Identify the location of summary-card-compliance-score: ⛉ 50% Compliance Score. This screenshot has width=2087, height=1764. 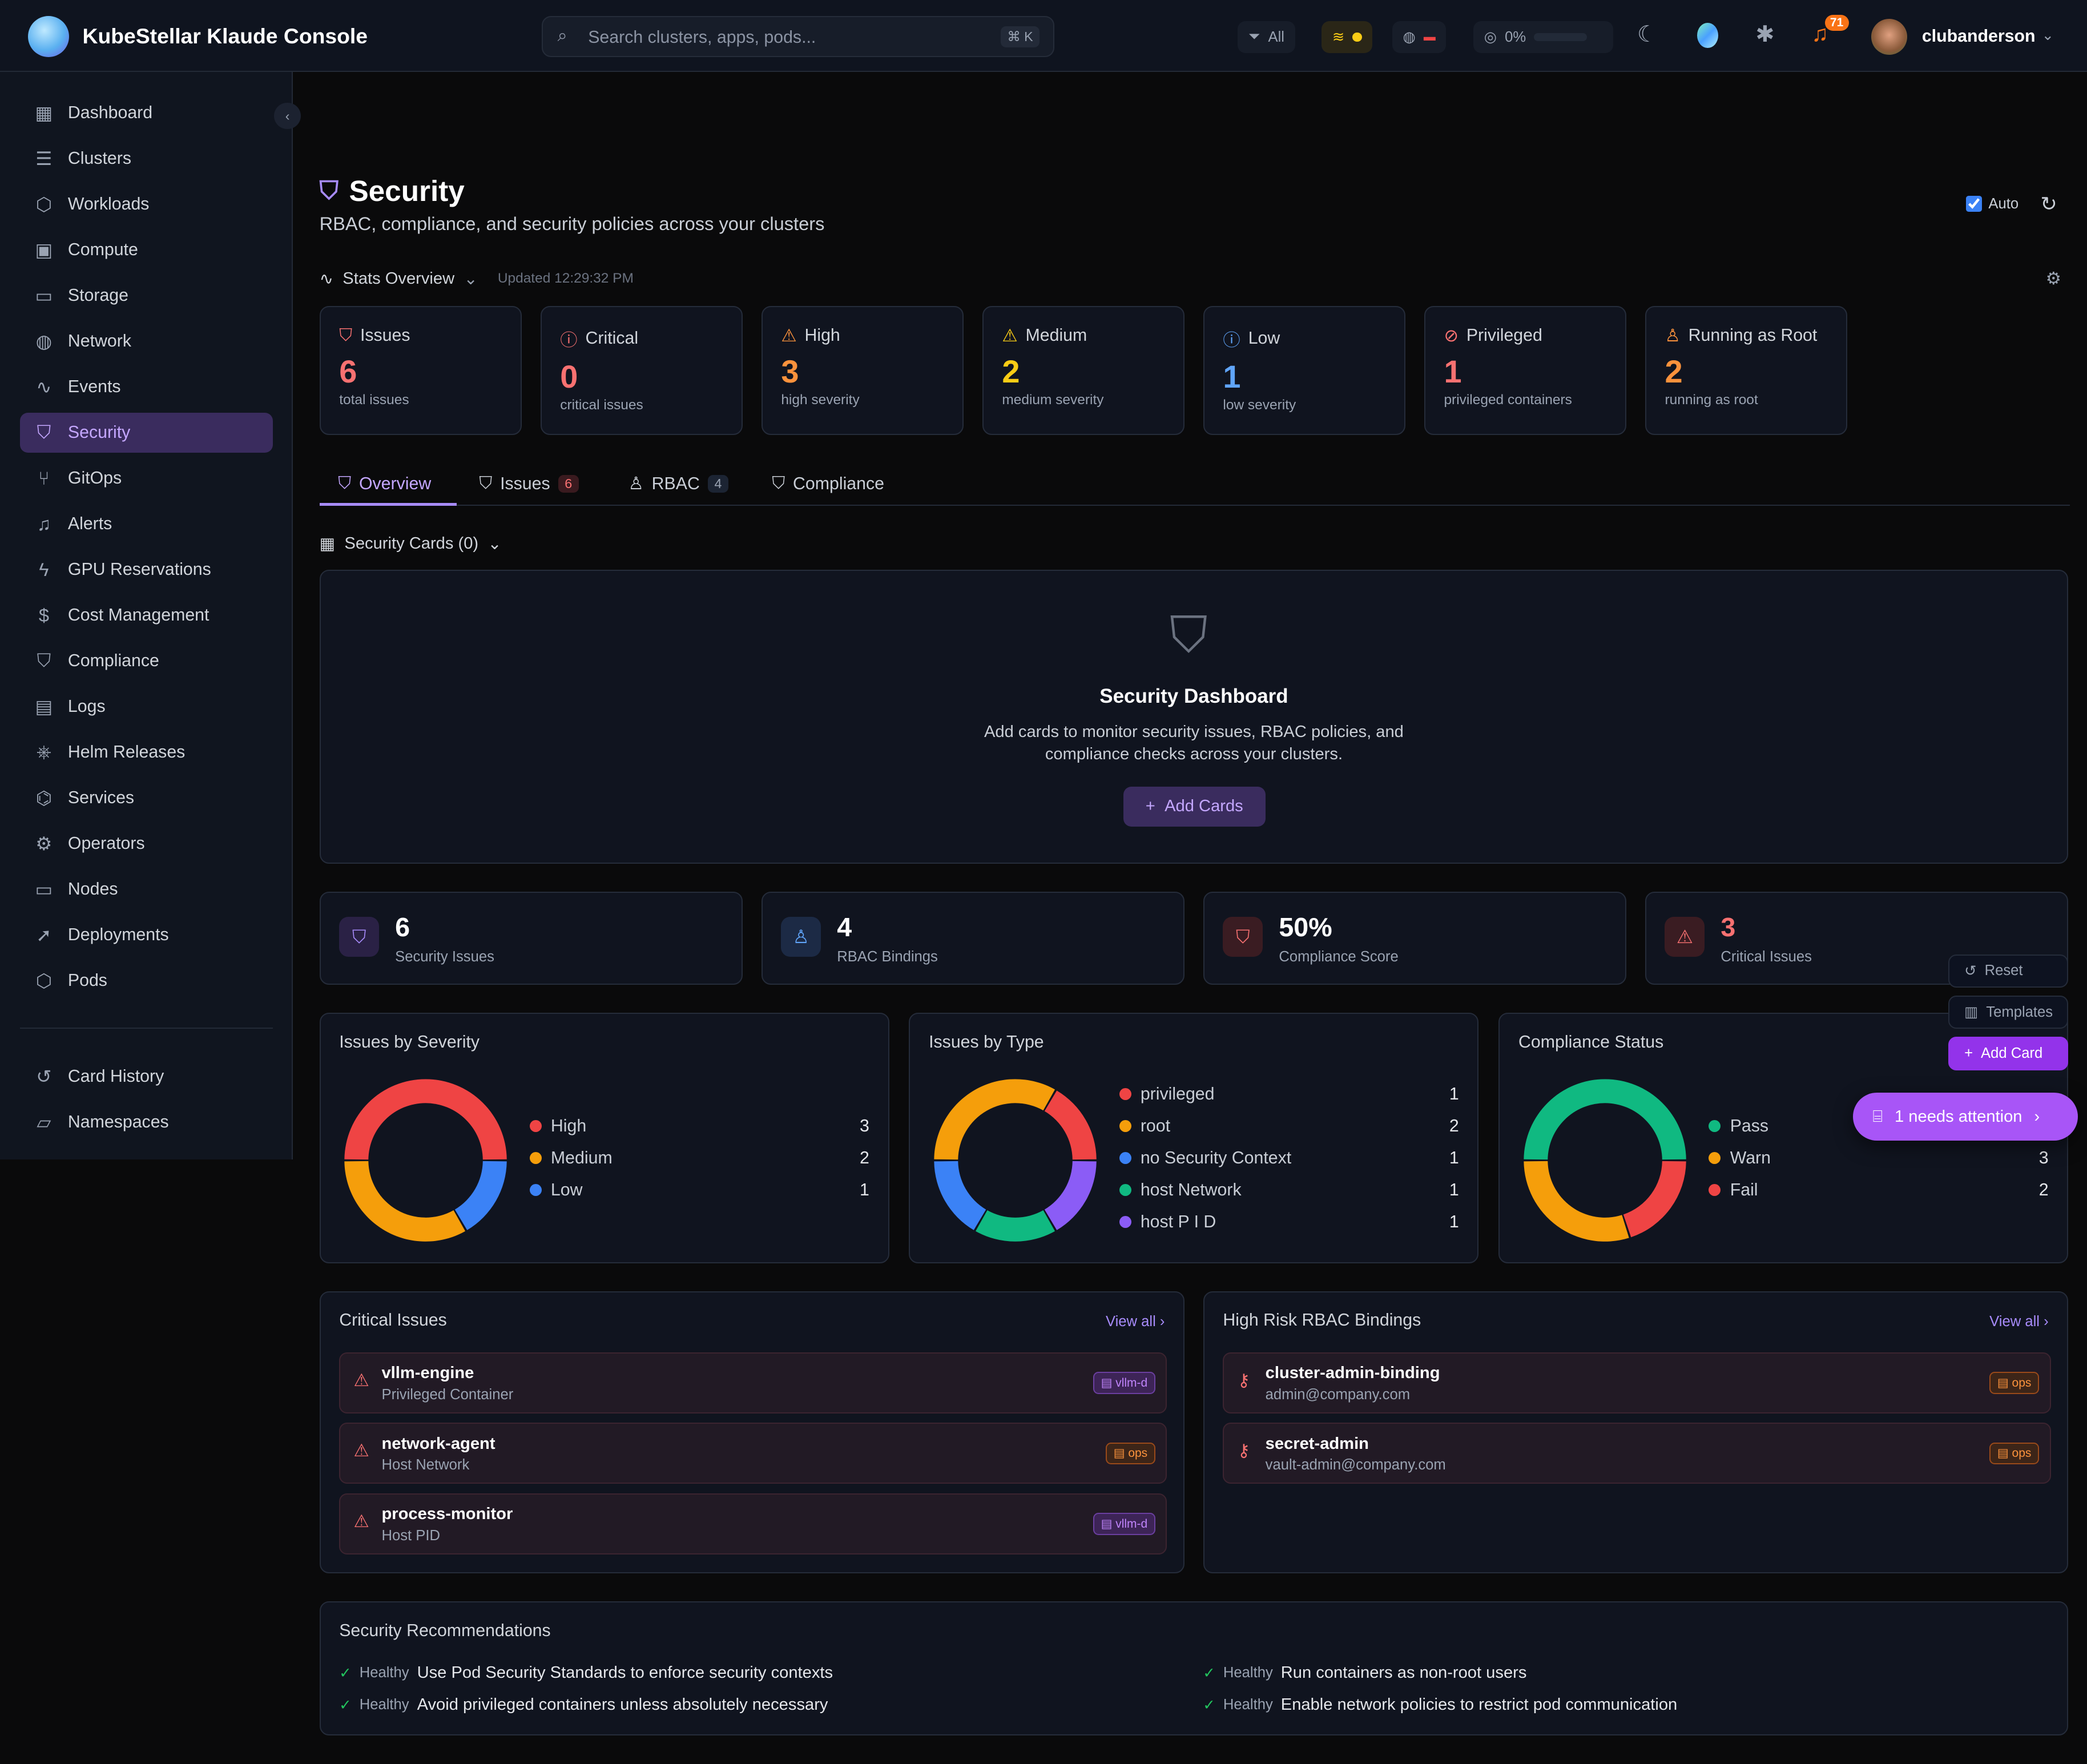
(1415, 938).